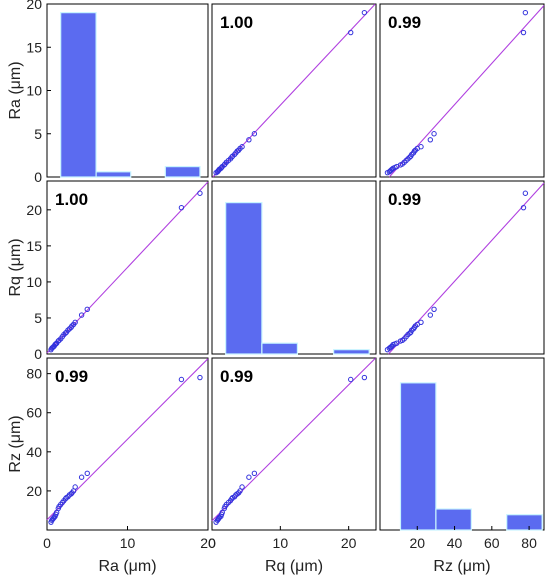  What do you see at coordinates (492, 543) in the screenshot?
I see `x-tick-label: 60` at bounding box center [492, 543].